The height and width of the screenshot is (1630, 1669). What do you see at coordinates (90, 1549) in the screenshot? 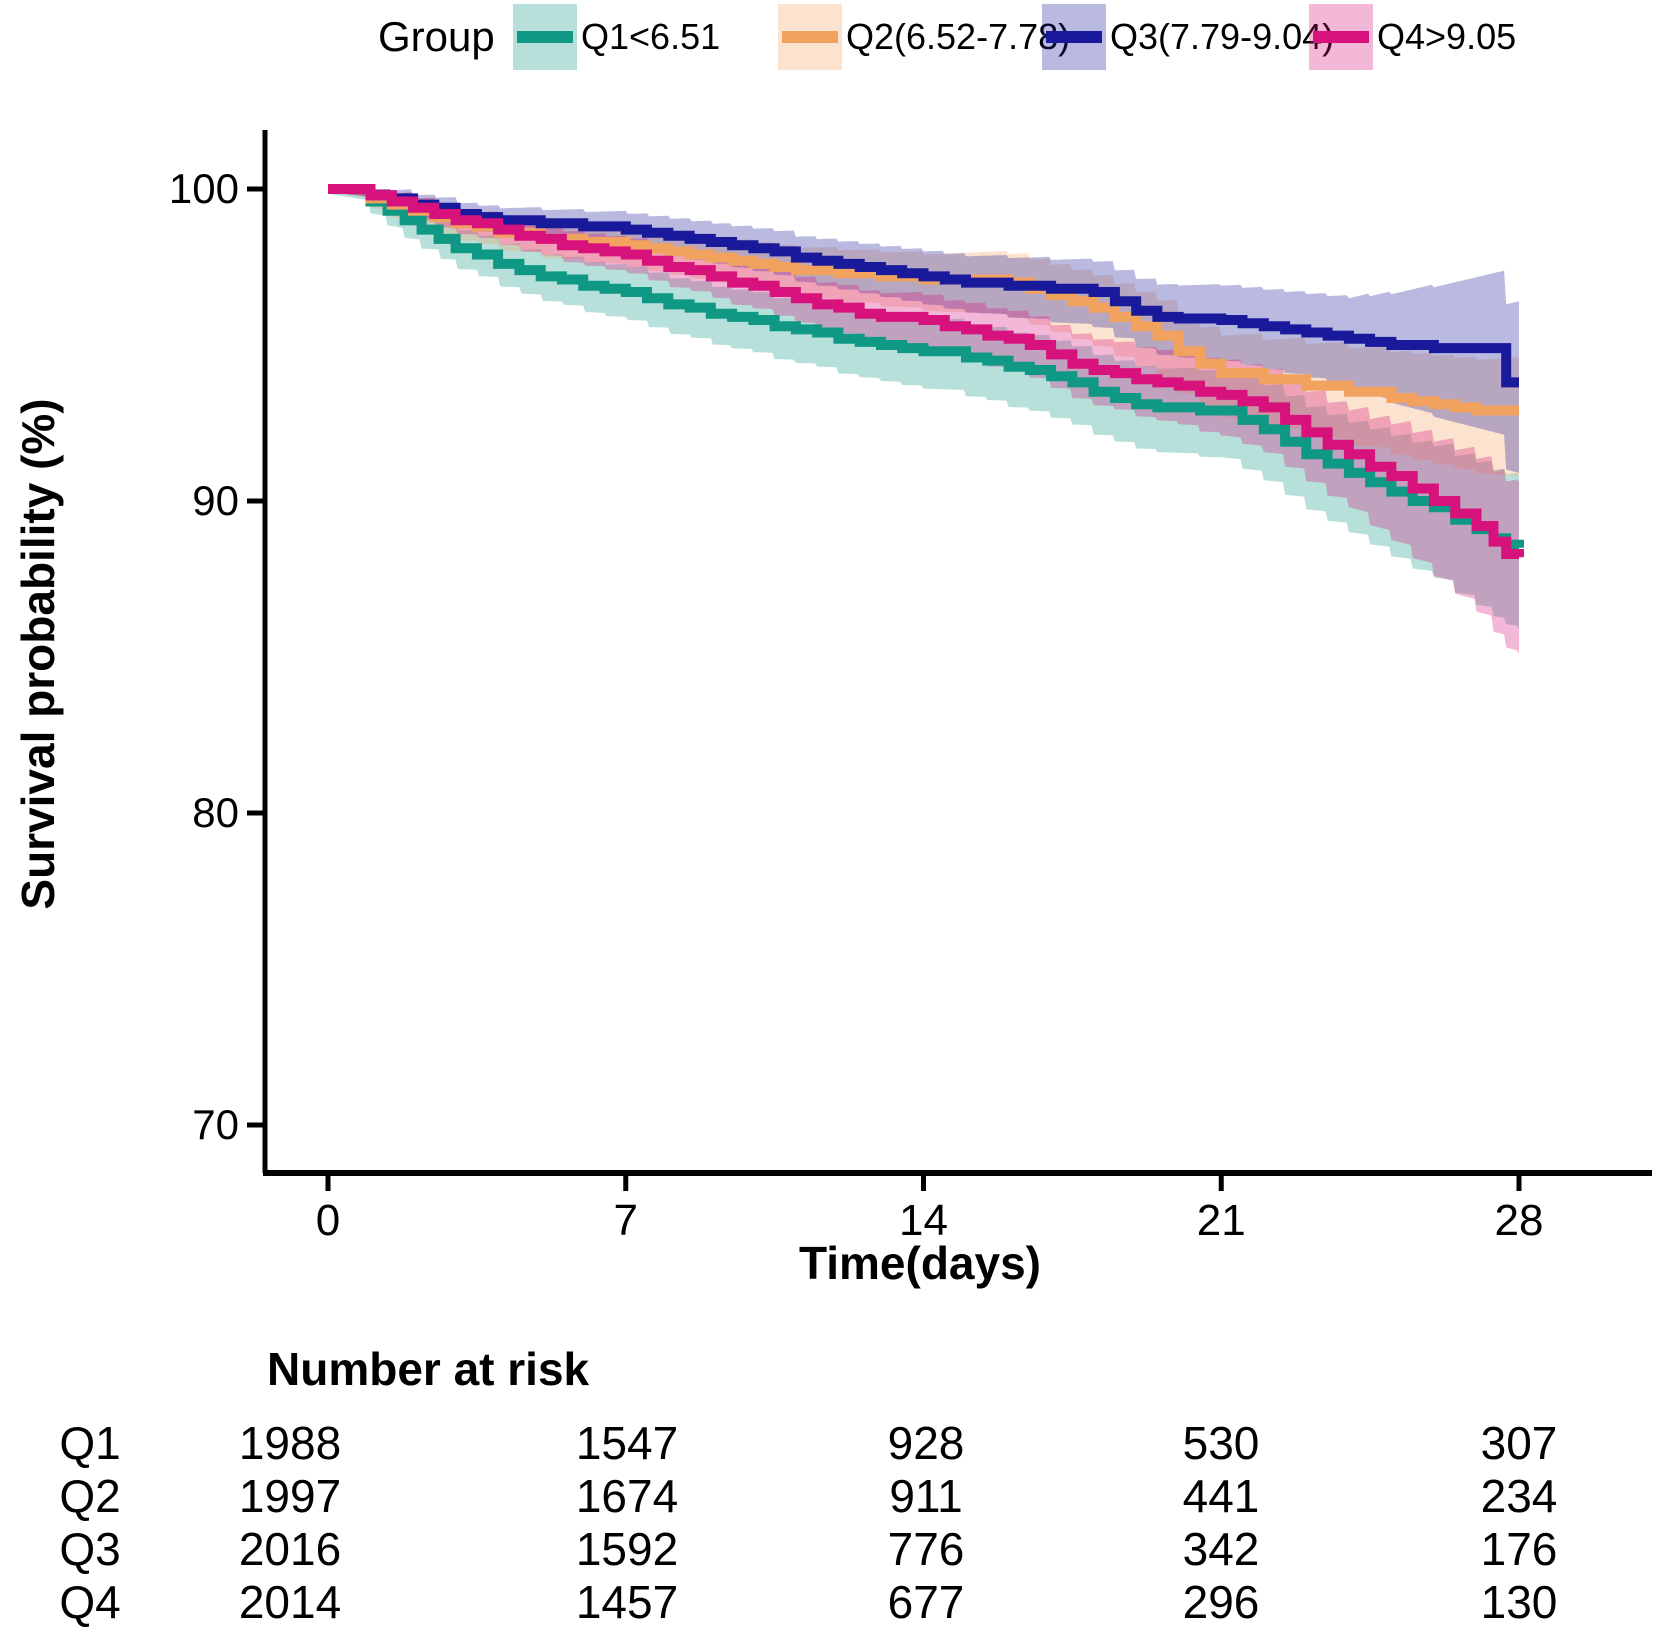
I see `risk-row-label-Q3: Q3` at bounding box center [90, 1549].